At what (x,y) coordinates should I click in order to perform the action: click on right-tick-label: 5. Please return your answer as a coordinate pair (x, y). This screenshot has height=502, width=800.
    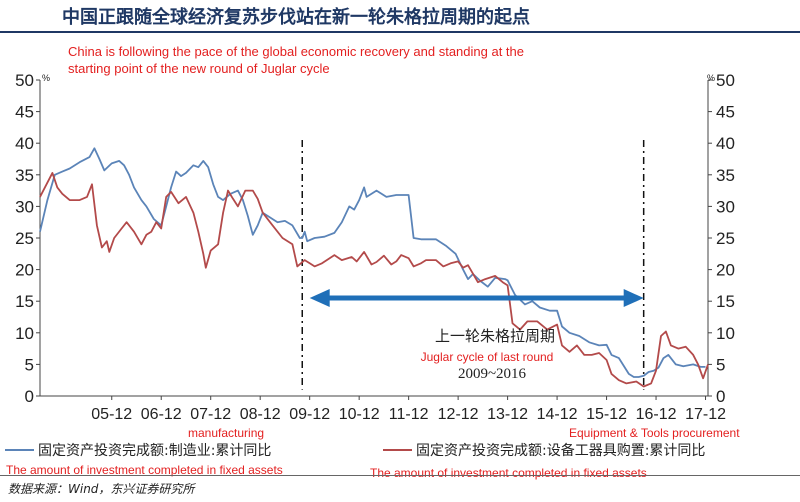
    Looking at the image, I should click on (720, 364).